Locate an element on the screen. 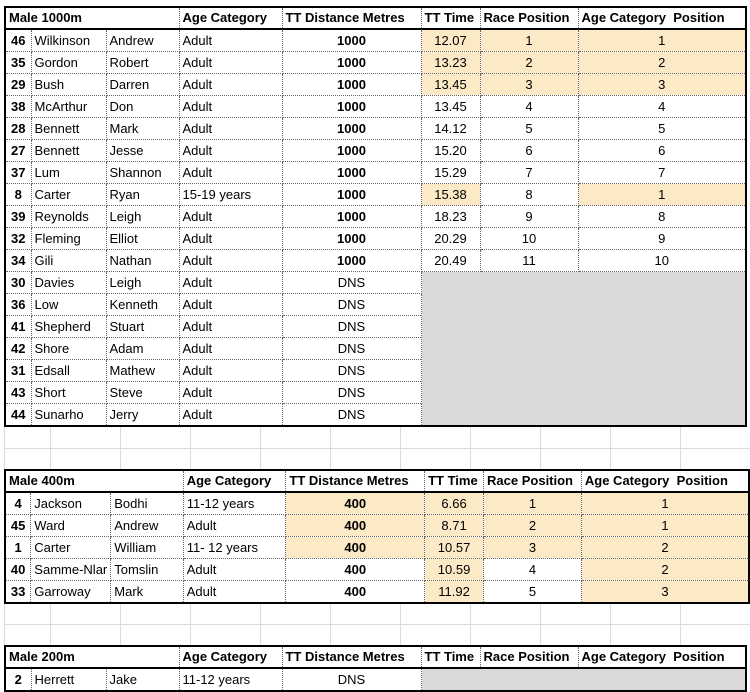  cell-last: Fleming is located at coordinates (68, 238).